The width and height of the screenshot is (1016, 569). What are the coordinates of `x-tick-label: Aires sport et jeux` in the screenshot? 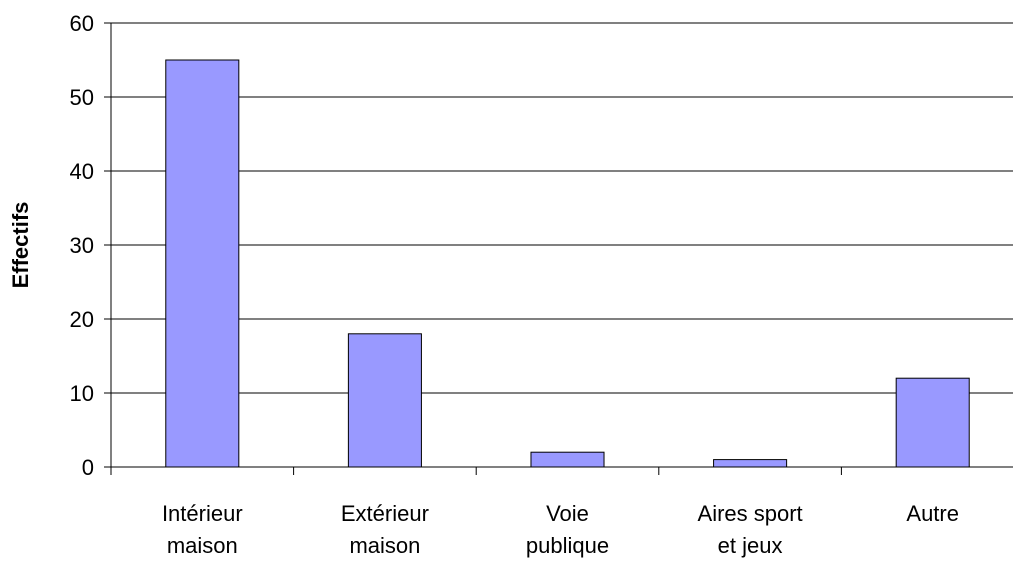 It's located at (750, 529).